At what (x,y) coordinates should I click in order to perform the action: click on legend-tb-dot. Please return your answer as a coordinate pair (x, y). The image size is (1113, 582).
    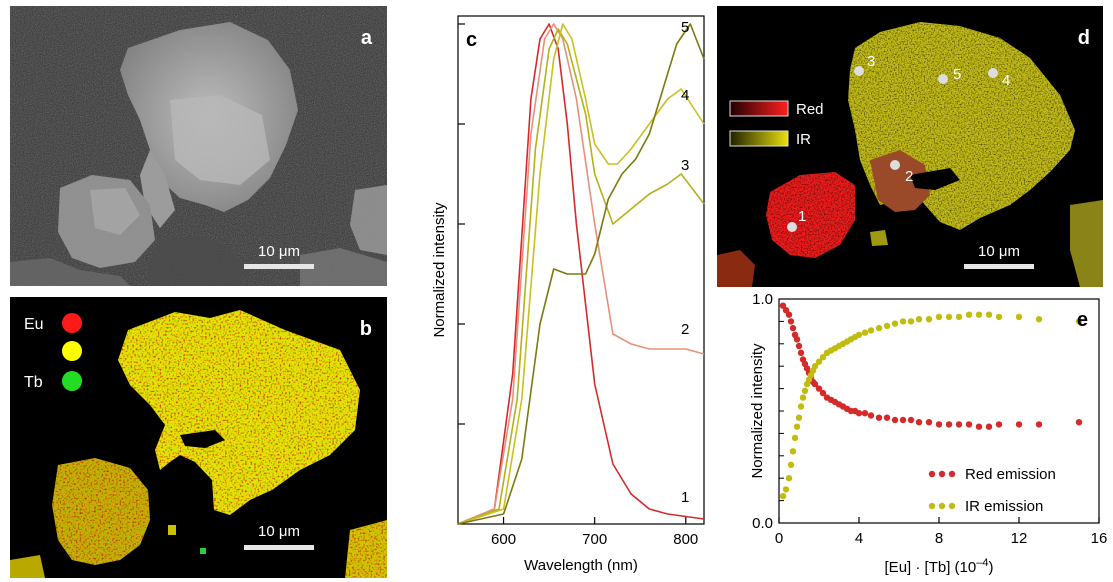
    Looking at the image, I should click on (72, 381).